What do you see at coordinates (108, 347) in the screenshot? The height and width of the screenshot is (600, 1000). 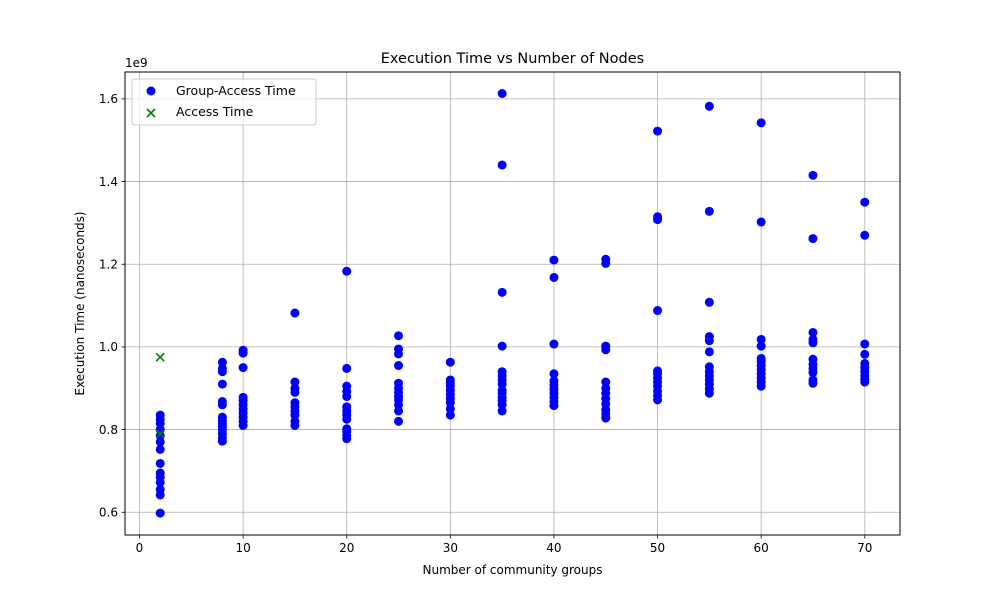 I see `y-tick-label: 1.0` at bounding box center [108, 347].